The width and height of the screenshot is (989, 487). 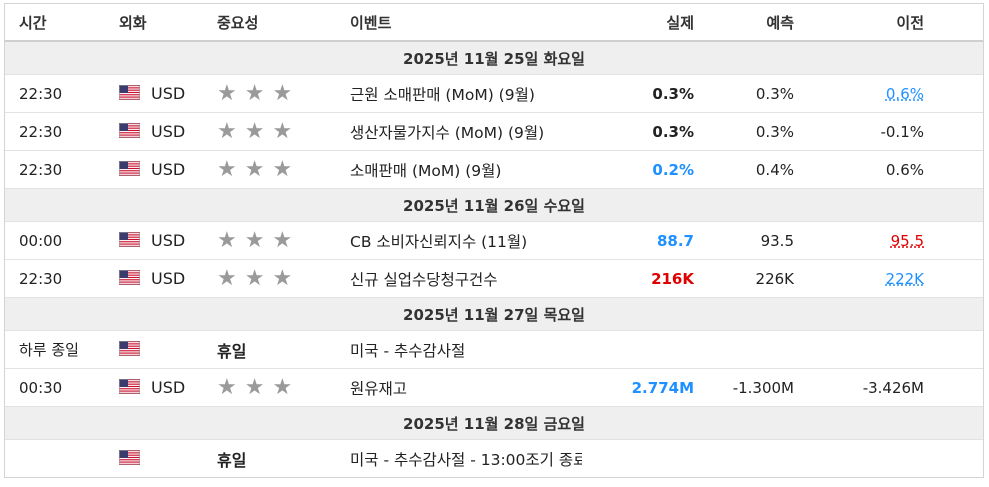 I want to click on day-label: 2025년 11월 27일 목요일, so click(x=494, y=314).